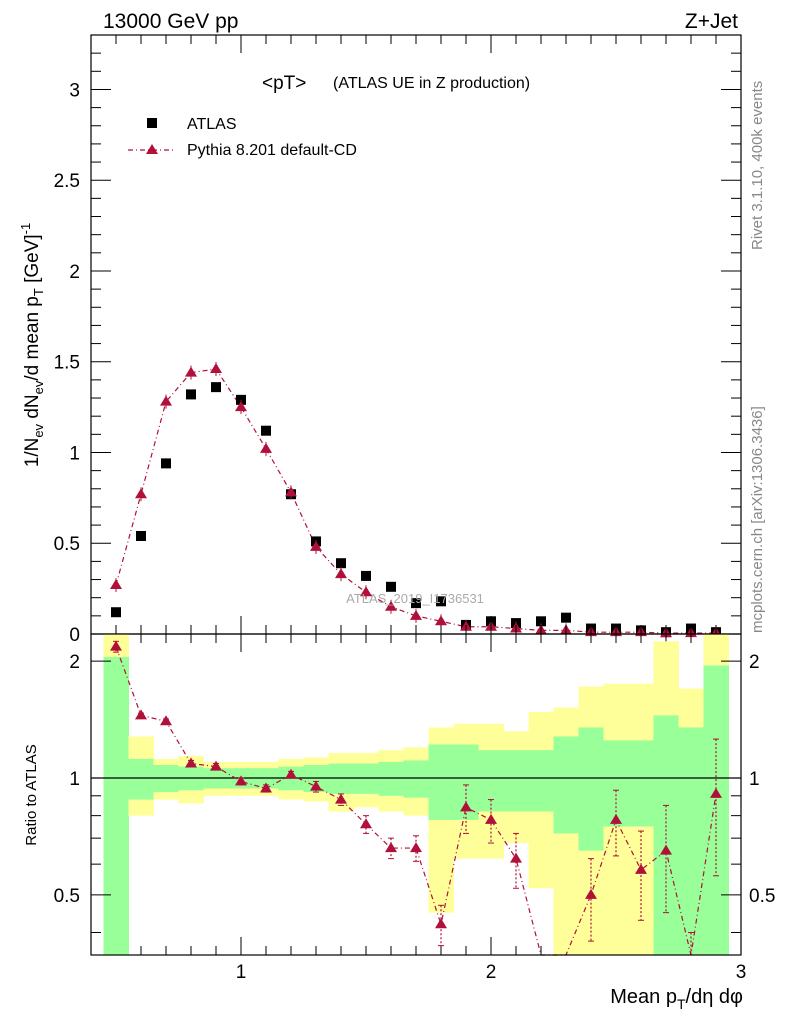 The image size is (786, 1024). Describe the element at coordinates (491, 972) in the screenshot. I see `x-tick-label: 2` at that location.